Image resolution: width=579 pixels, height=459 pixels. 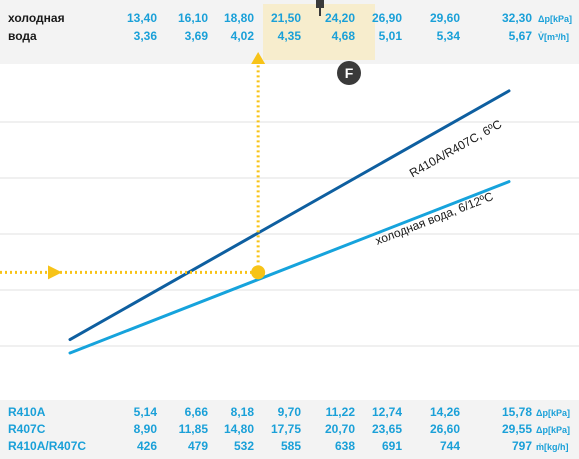 I want to click on bottom-tick: 29,55, so click(x=517, y=429).